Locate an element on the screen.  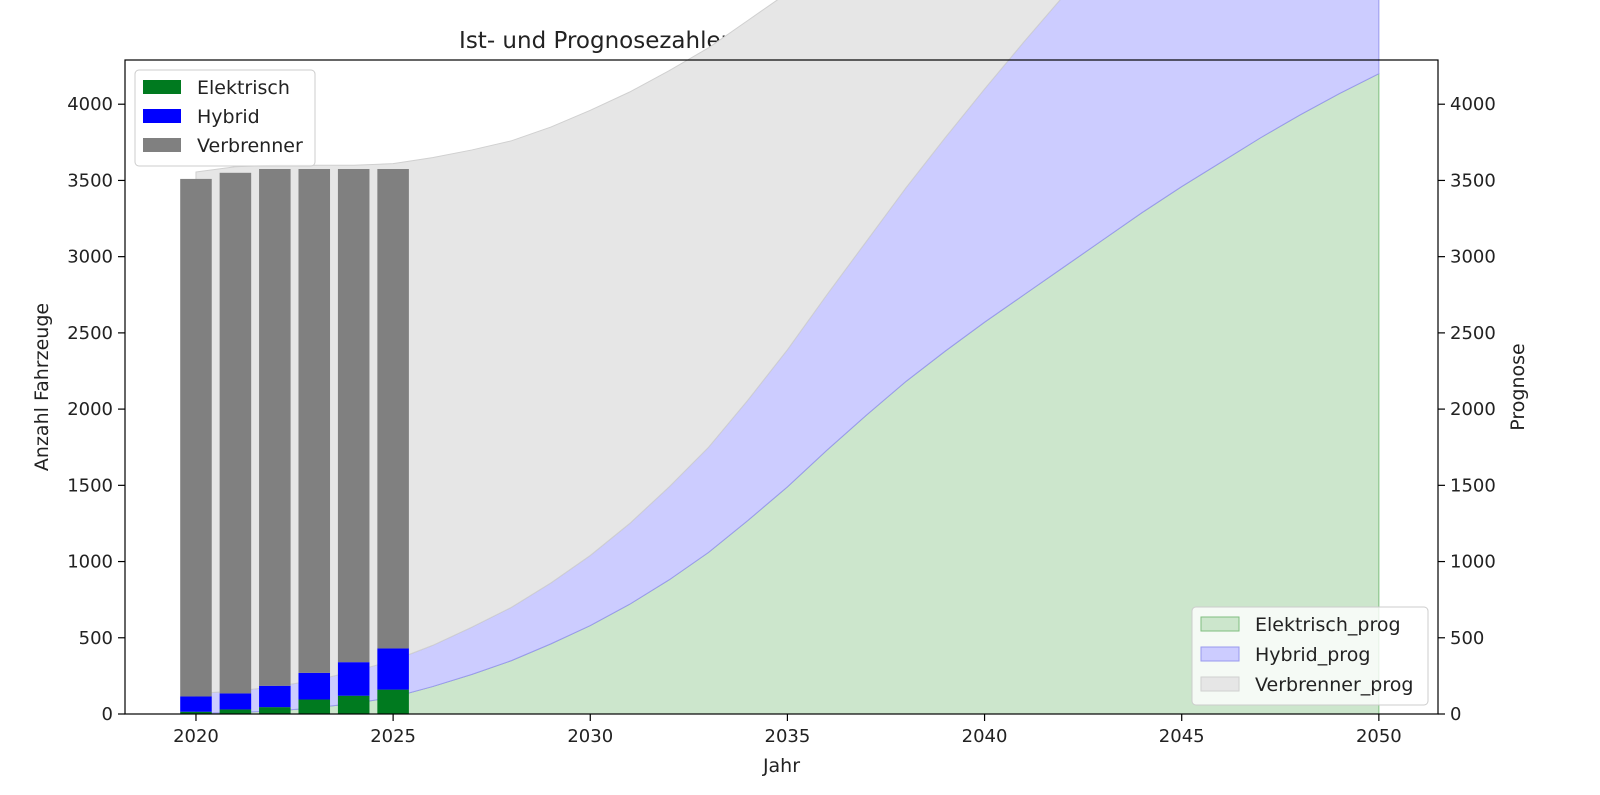
x-tick-label-2045: 2045 is located at coordinates (1182, 736).